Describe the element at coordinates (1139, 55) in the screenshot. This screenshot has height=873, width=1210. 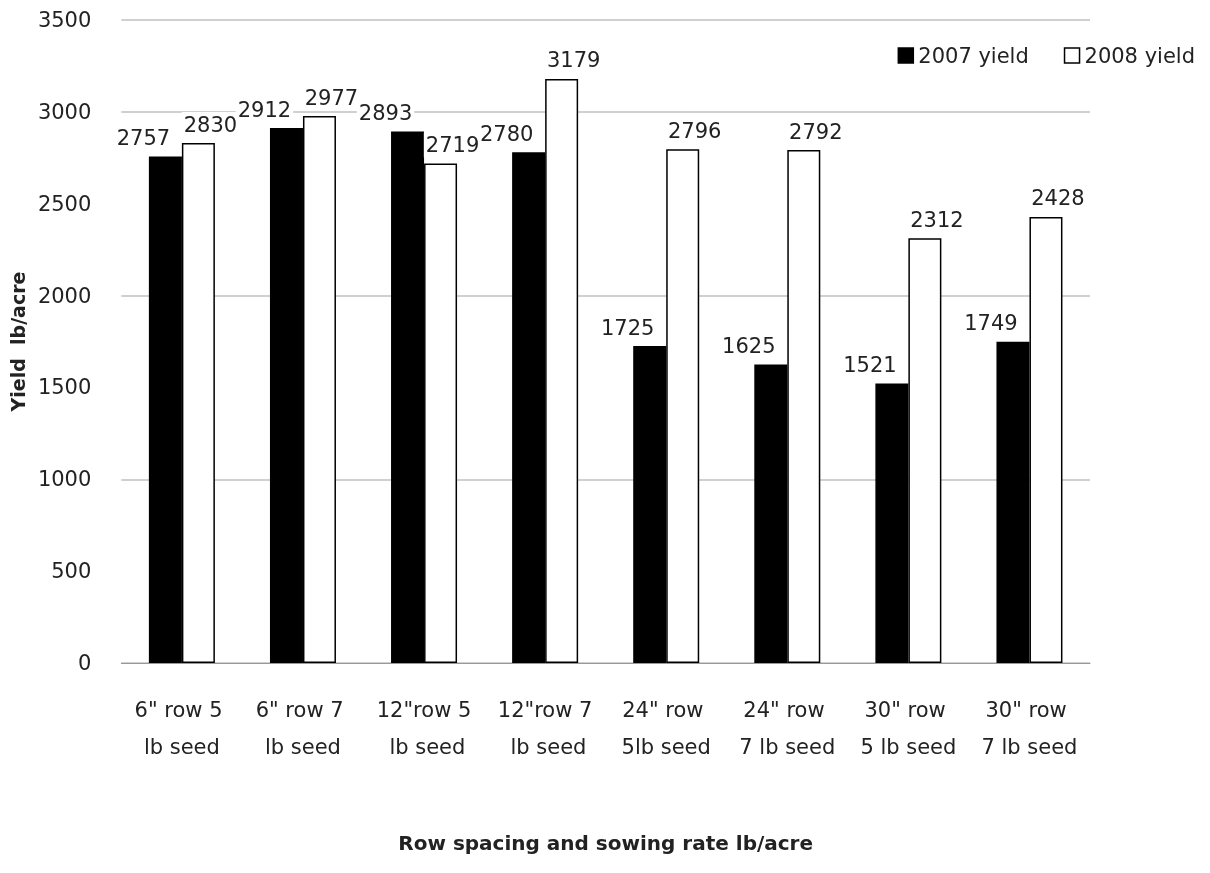
I see `legend-label: 2008 yield` at that location.